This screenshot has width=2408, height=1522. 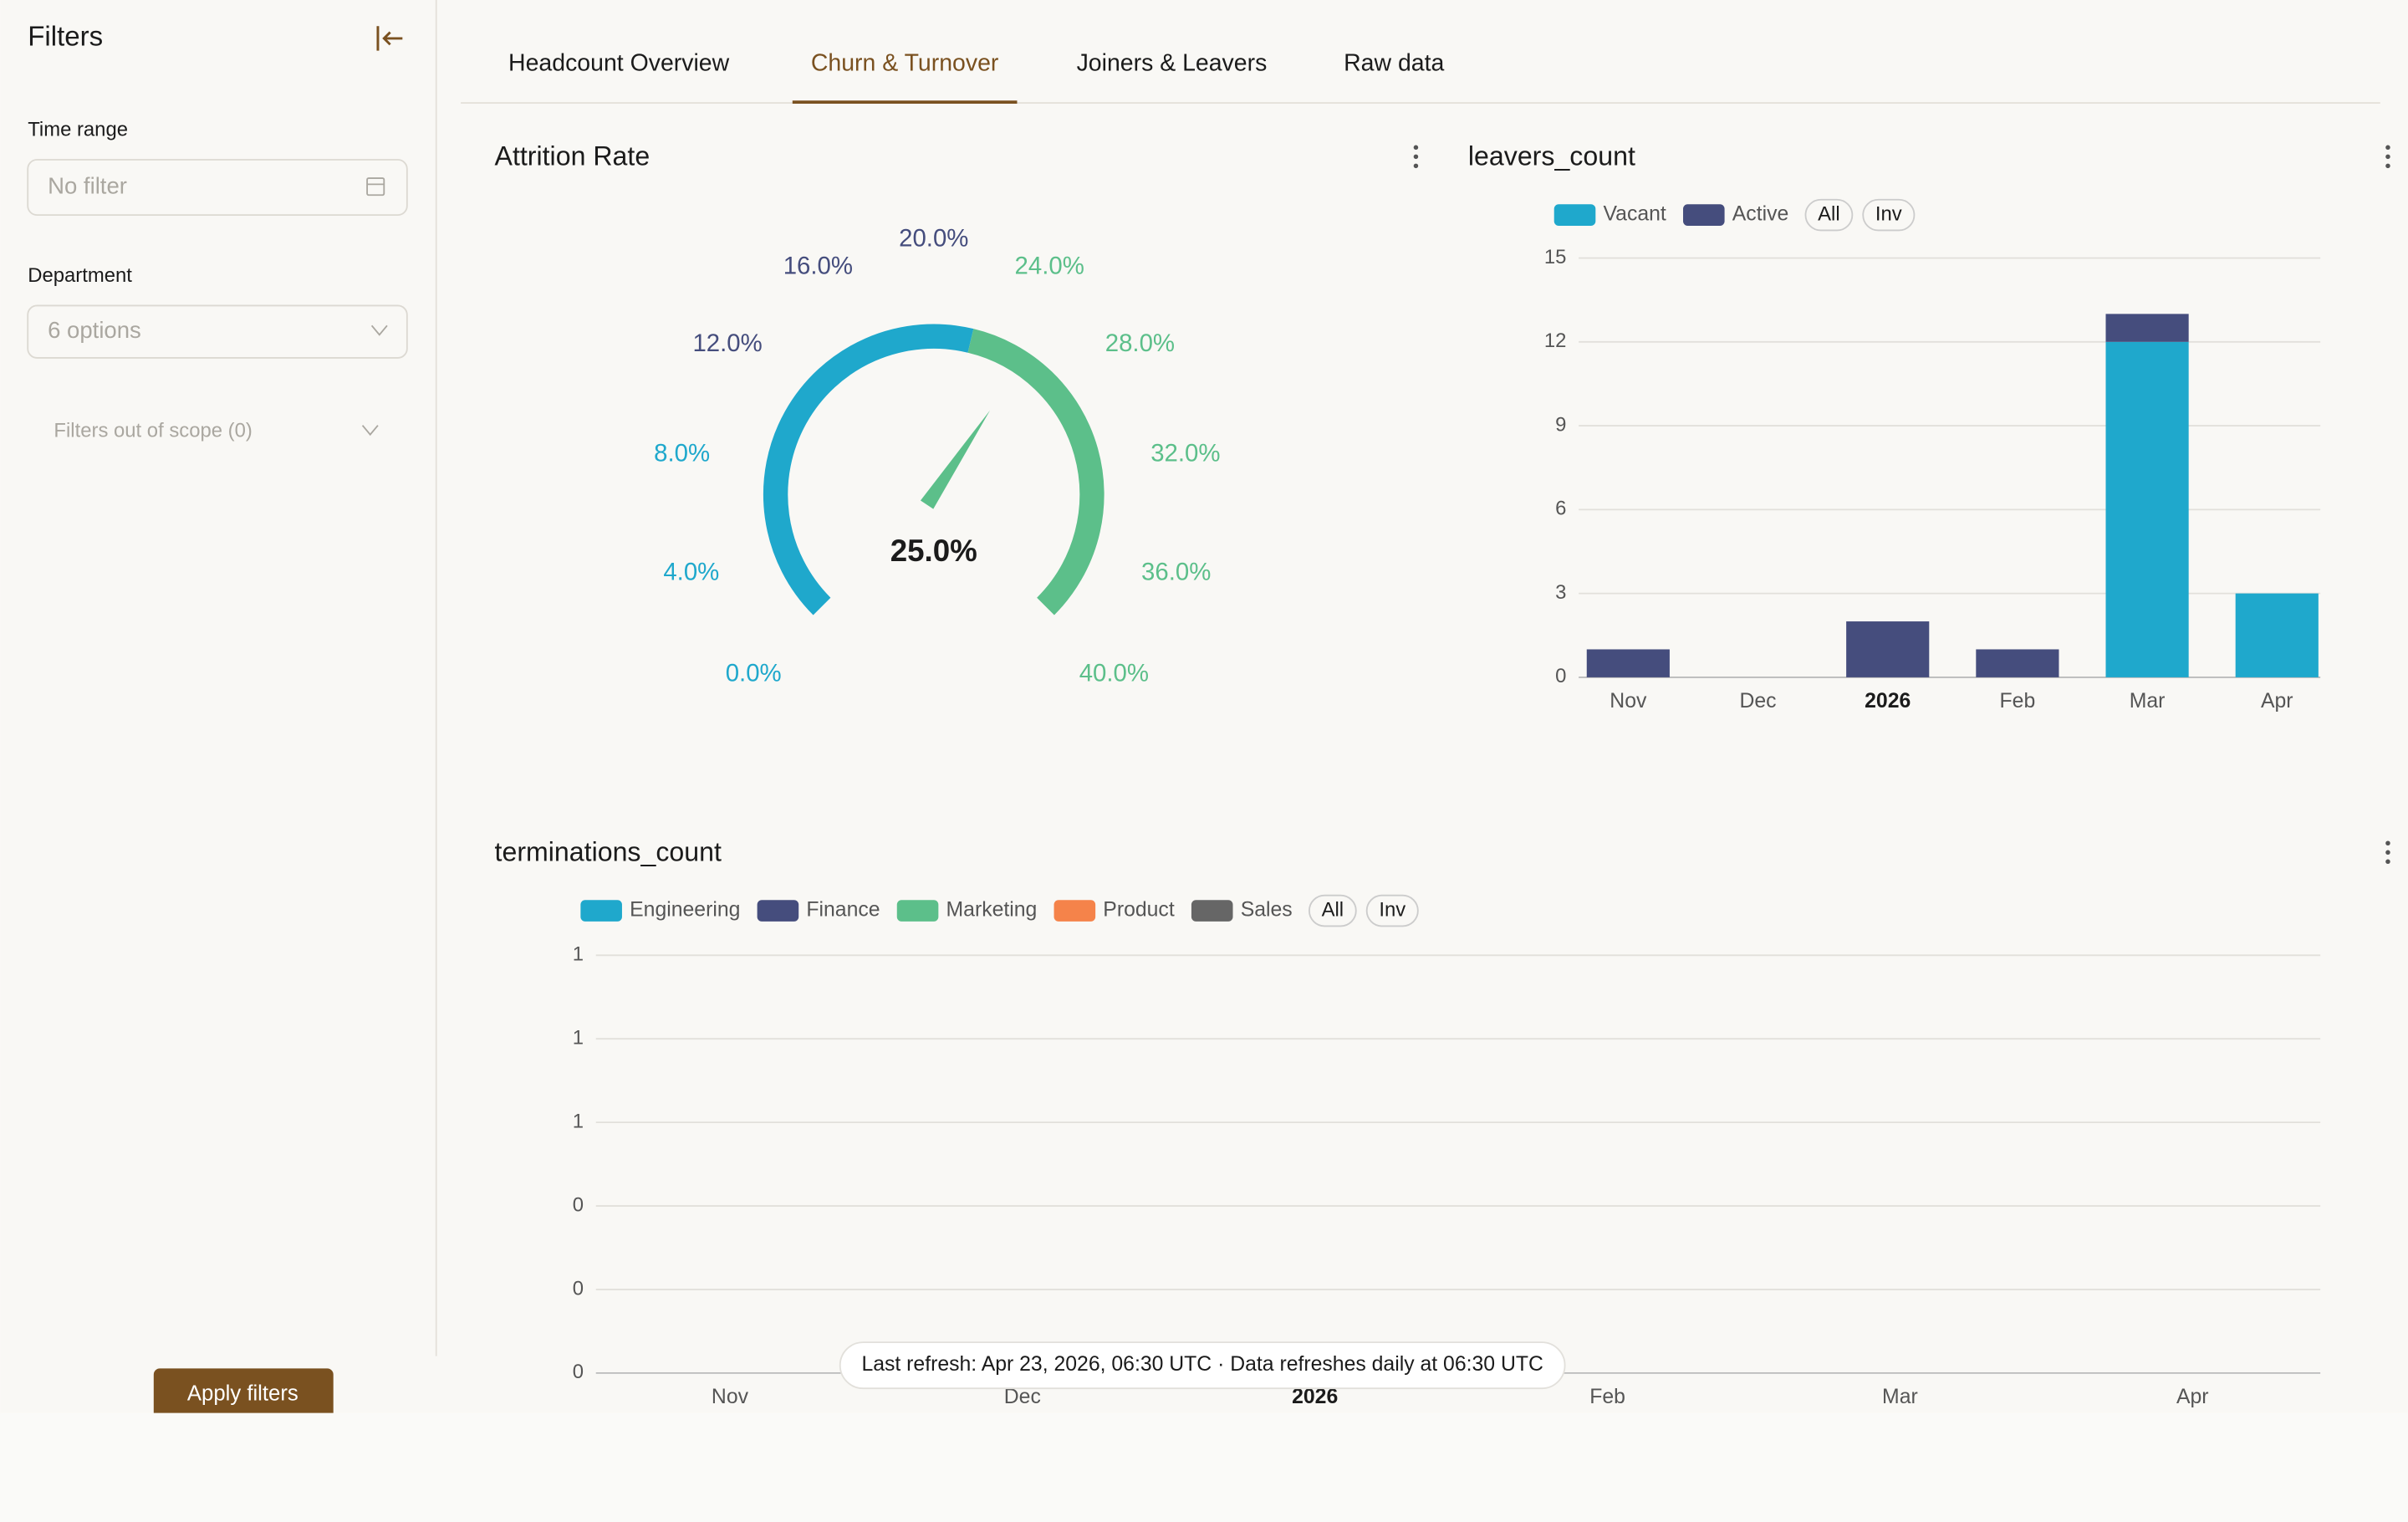 I want to click on chart-title: leavers_count, so click(x=1552, y=156).